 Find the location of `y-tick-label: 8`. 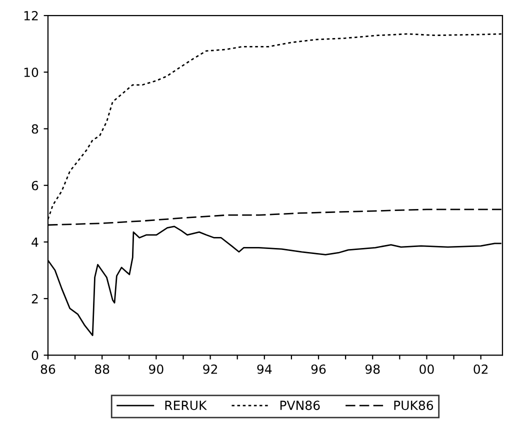

y-tick-label: 8 is located at coordinates (35, 129).